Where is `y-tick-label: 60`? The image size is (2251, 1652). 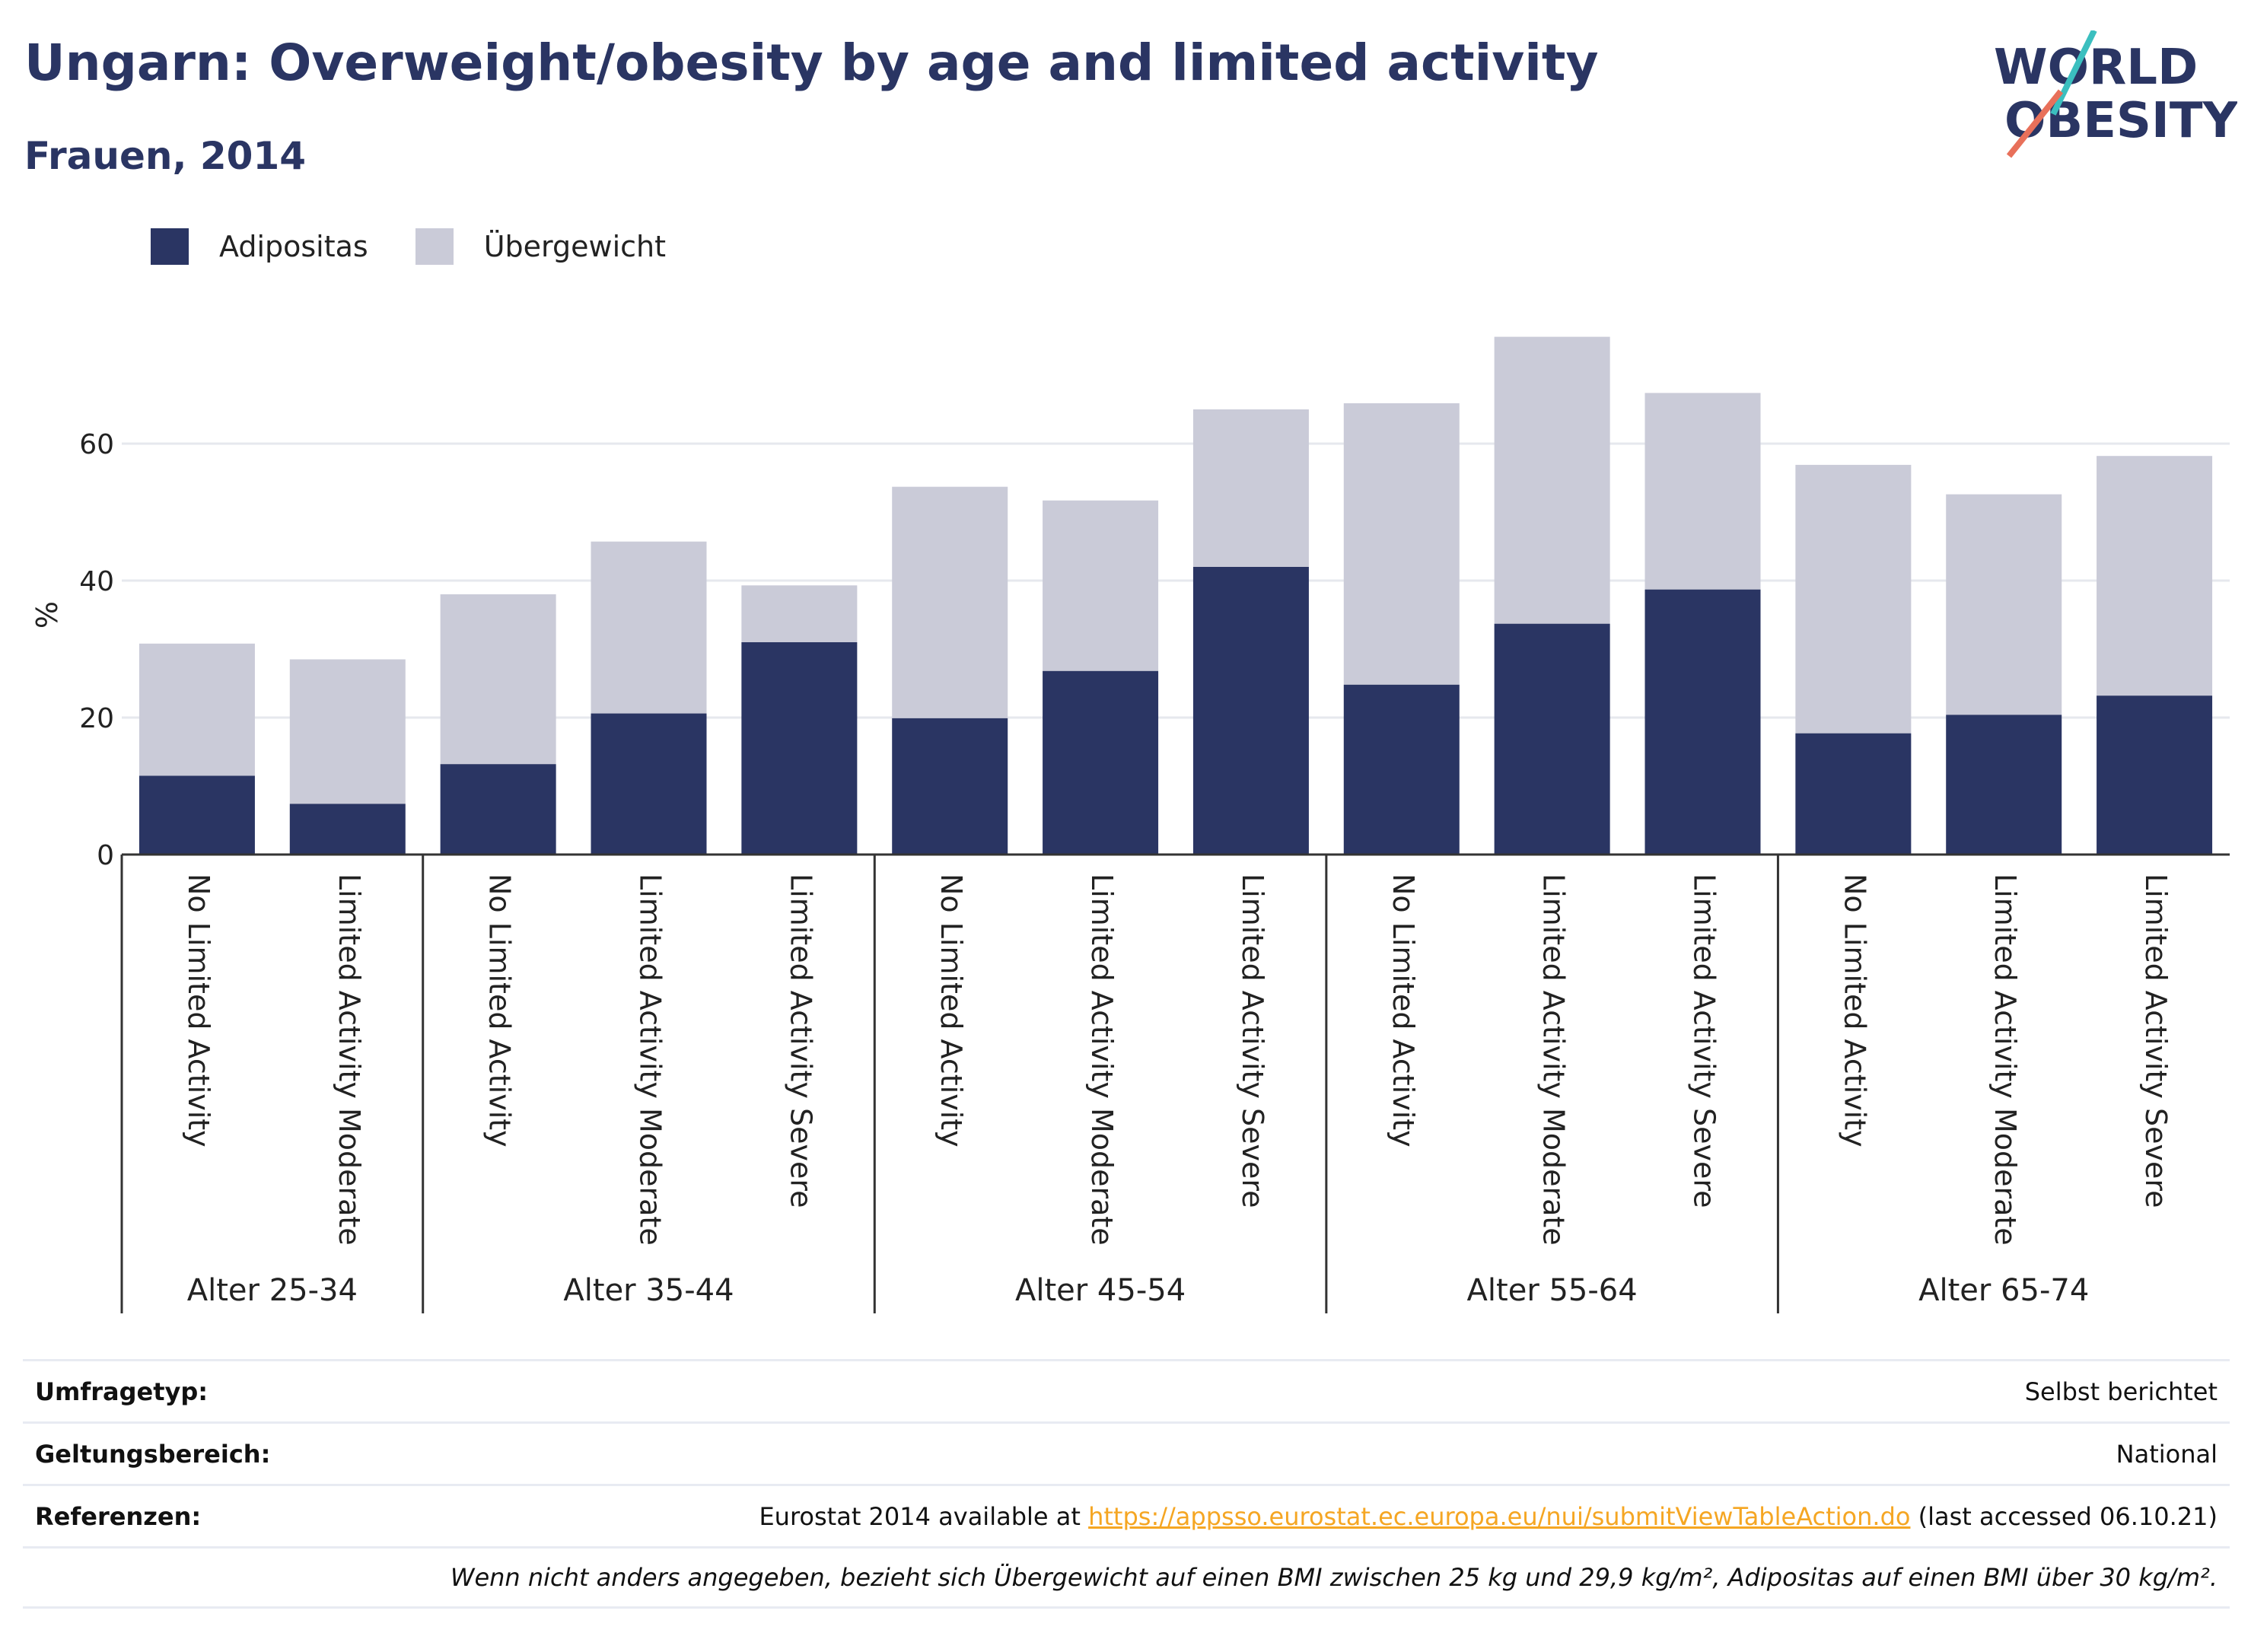 y-tick-label: 60 is located at coordinates (96, 444).